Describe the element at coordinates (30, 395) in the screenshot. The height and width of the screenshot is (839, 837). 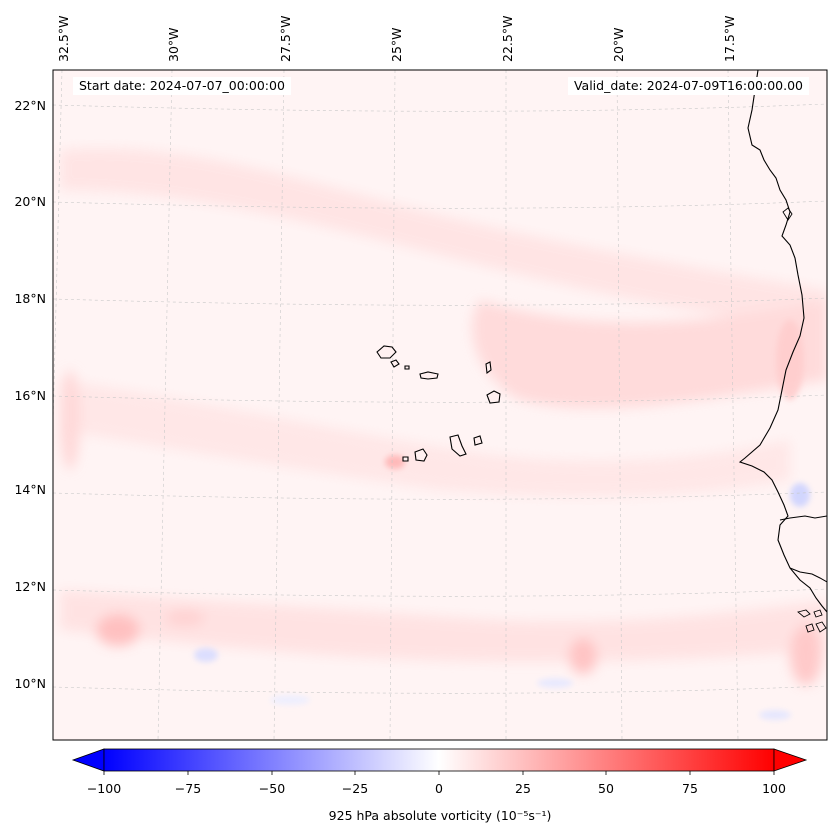
I see `lat-label-16n: 16°N` at that location.